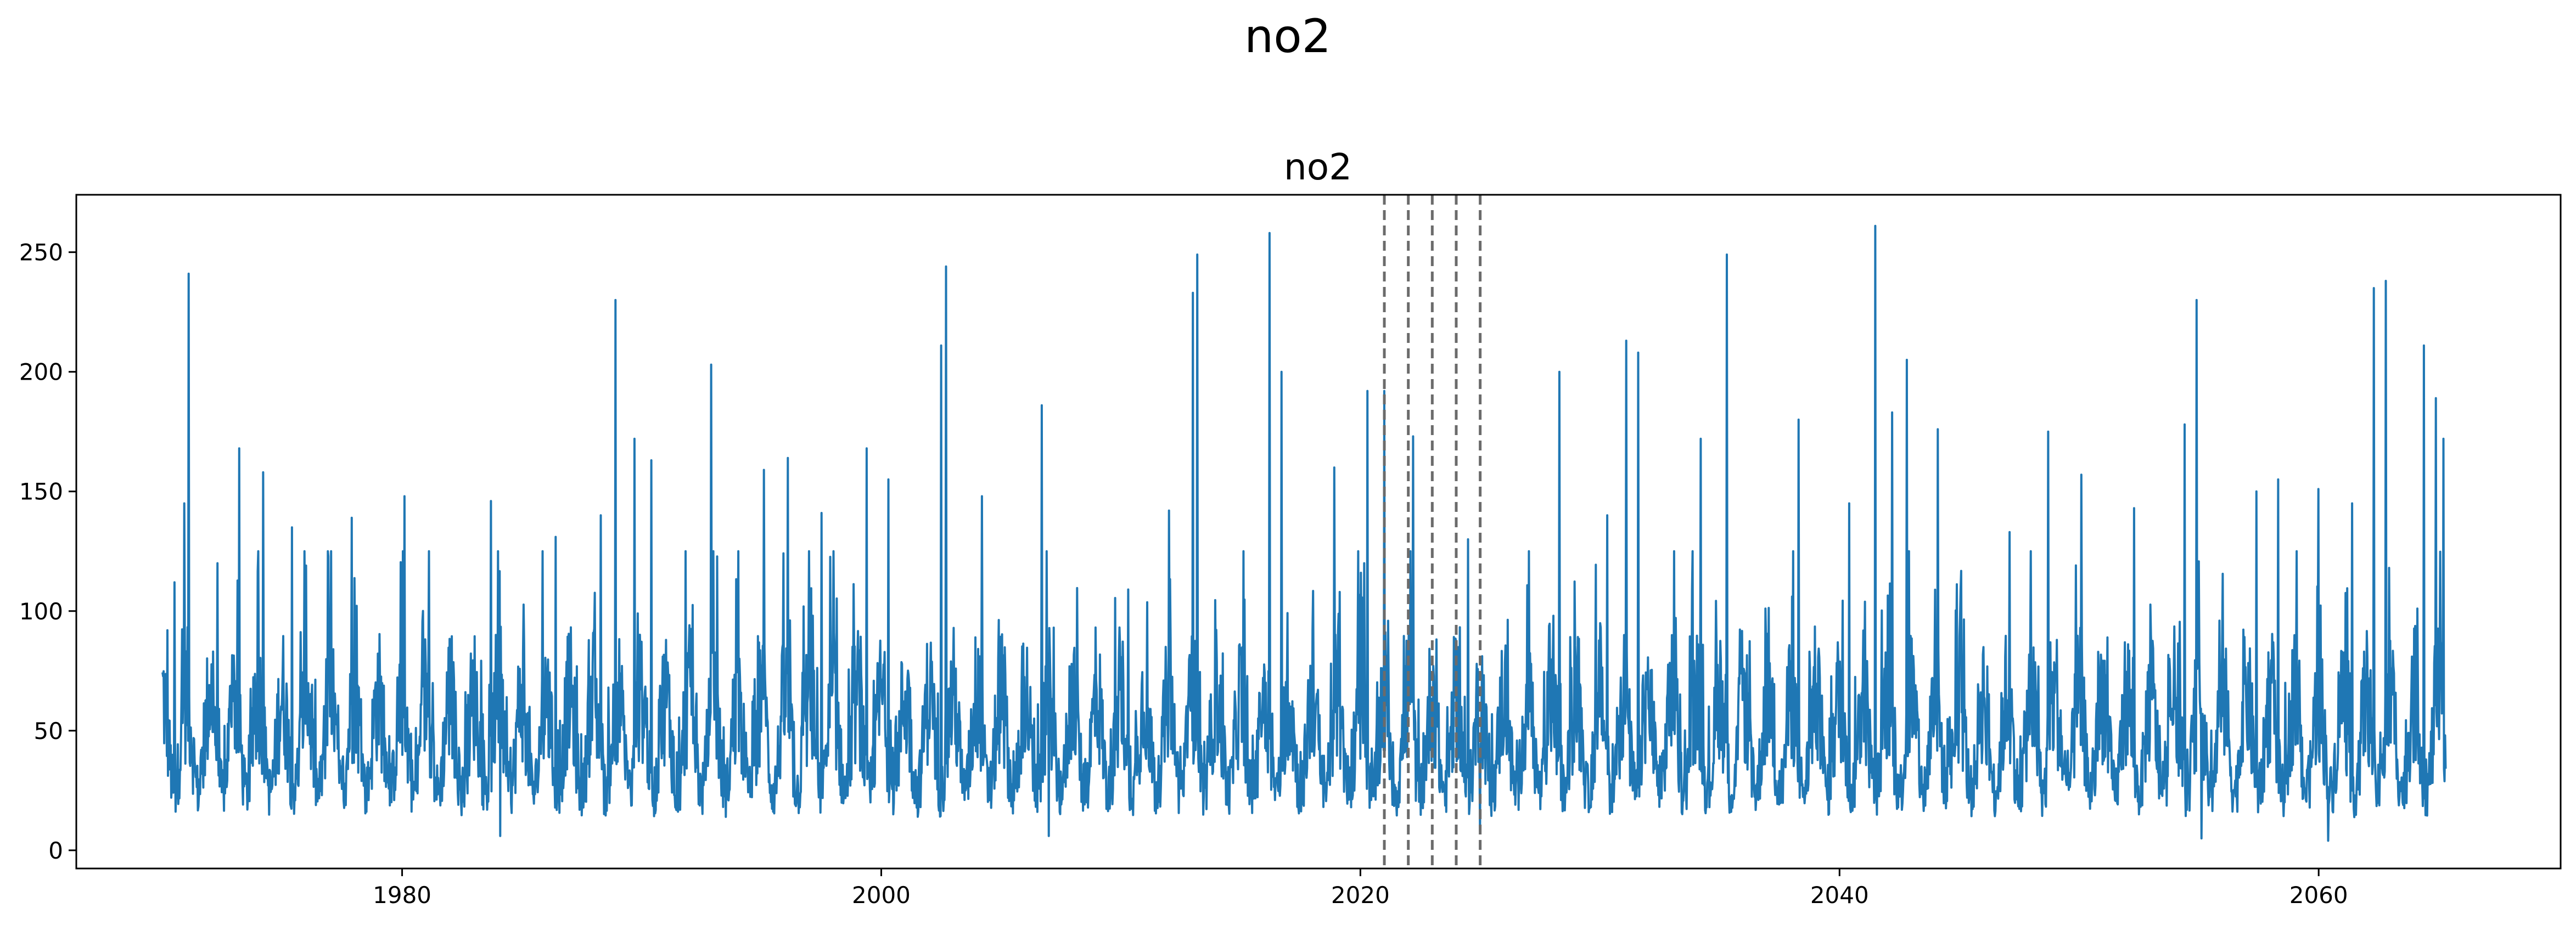 The height and width of the screenshot is (925, 2576). What do you see at coordinates (1840, 895) in the screenshot?
I see `x-tick-label: 2040` at bounding box center [1840, 895].